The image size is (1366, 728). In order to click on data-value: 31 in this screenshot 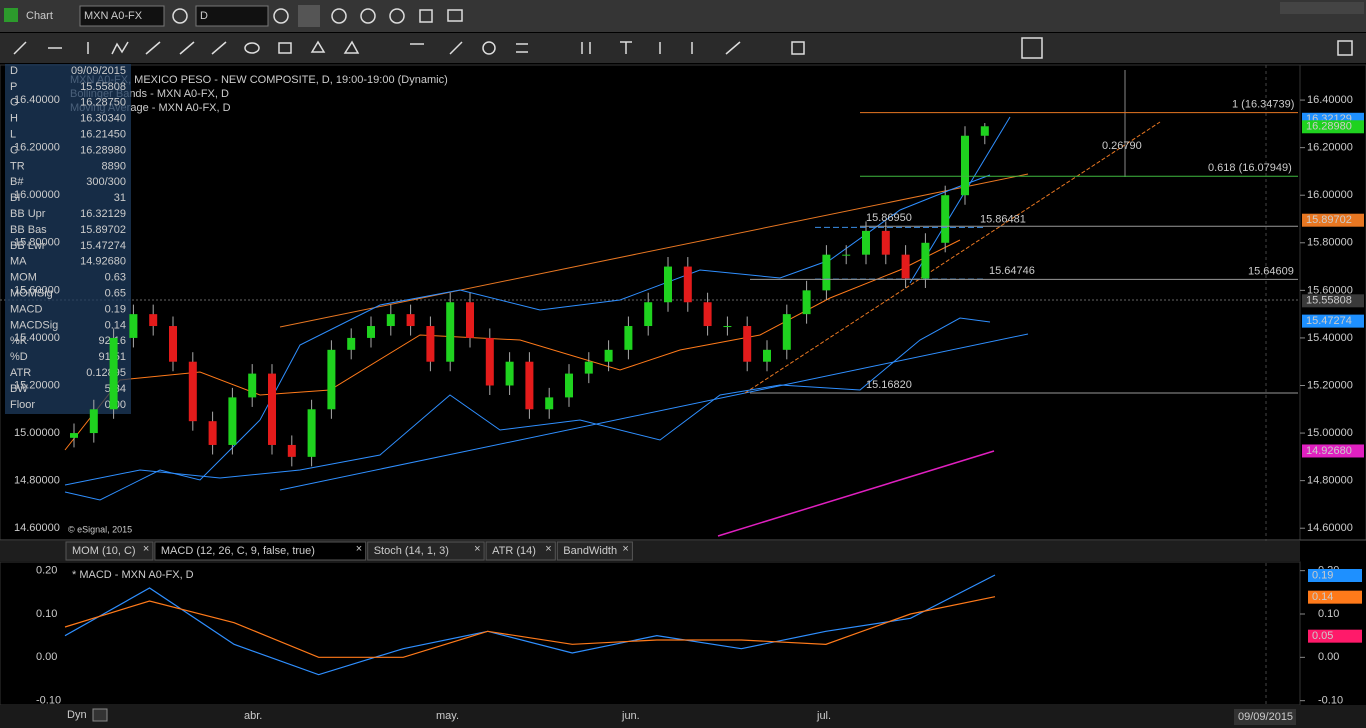, I will do `click(120, 198)`.